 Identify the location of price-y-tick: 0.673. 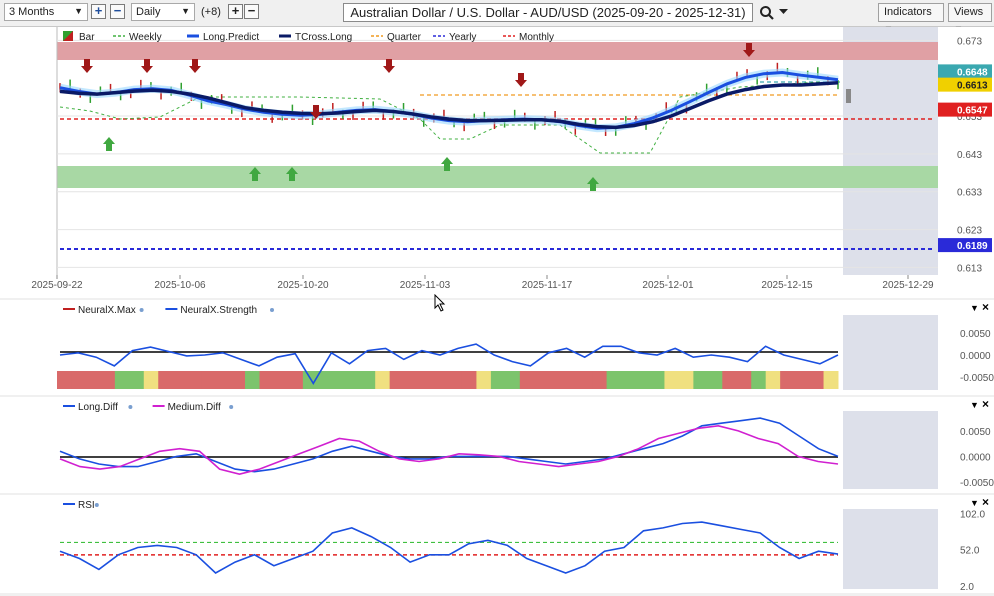
(969, 41).